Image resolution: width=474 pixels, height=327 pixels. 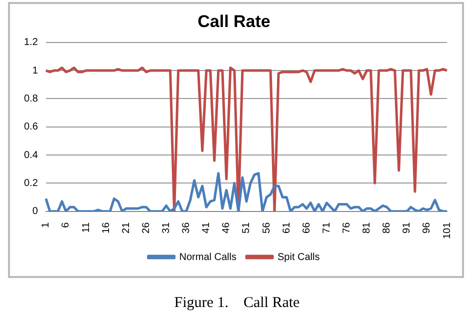 I want to click on legend-label: Normal Calls, so click(x=207, y=257).